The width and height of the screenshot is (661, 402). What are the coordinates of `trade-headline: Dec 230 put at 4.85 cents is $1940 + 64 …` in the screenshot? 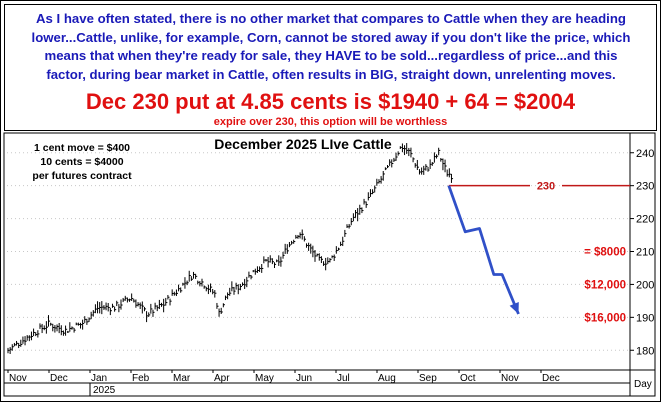 It's located at (330, 101).